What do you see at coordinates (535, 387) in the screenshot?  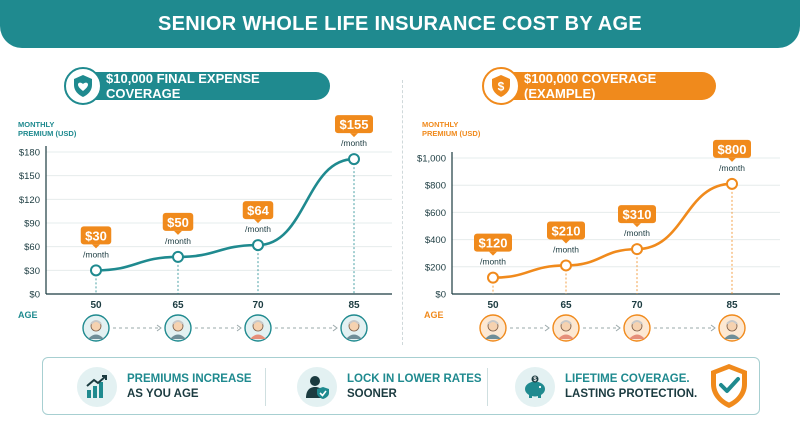 I see `piggy-bank-icon: $` at bounding box center [535, 387].